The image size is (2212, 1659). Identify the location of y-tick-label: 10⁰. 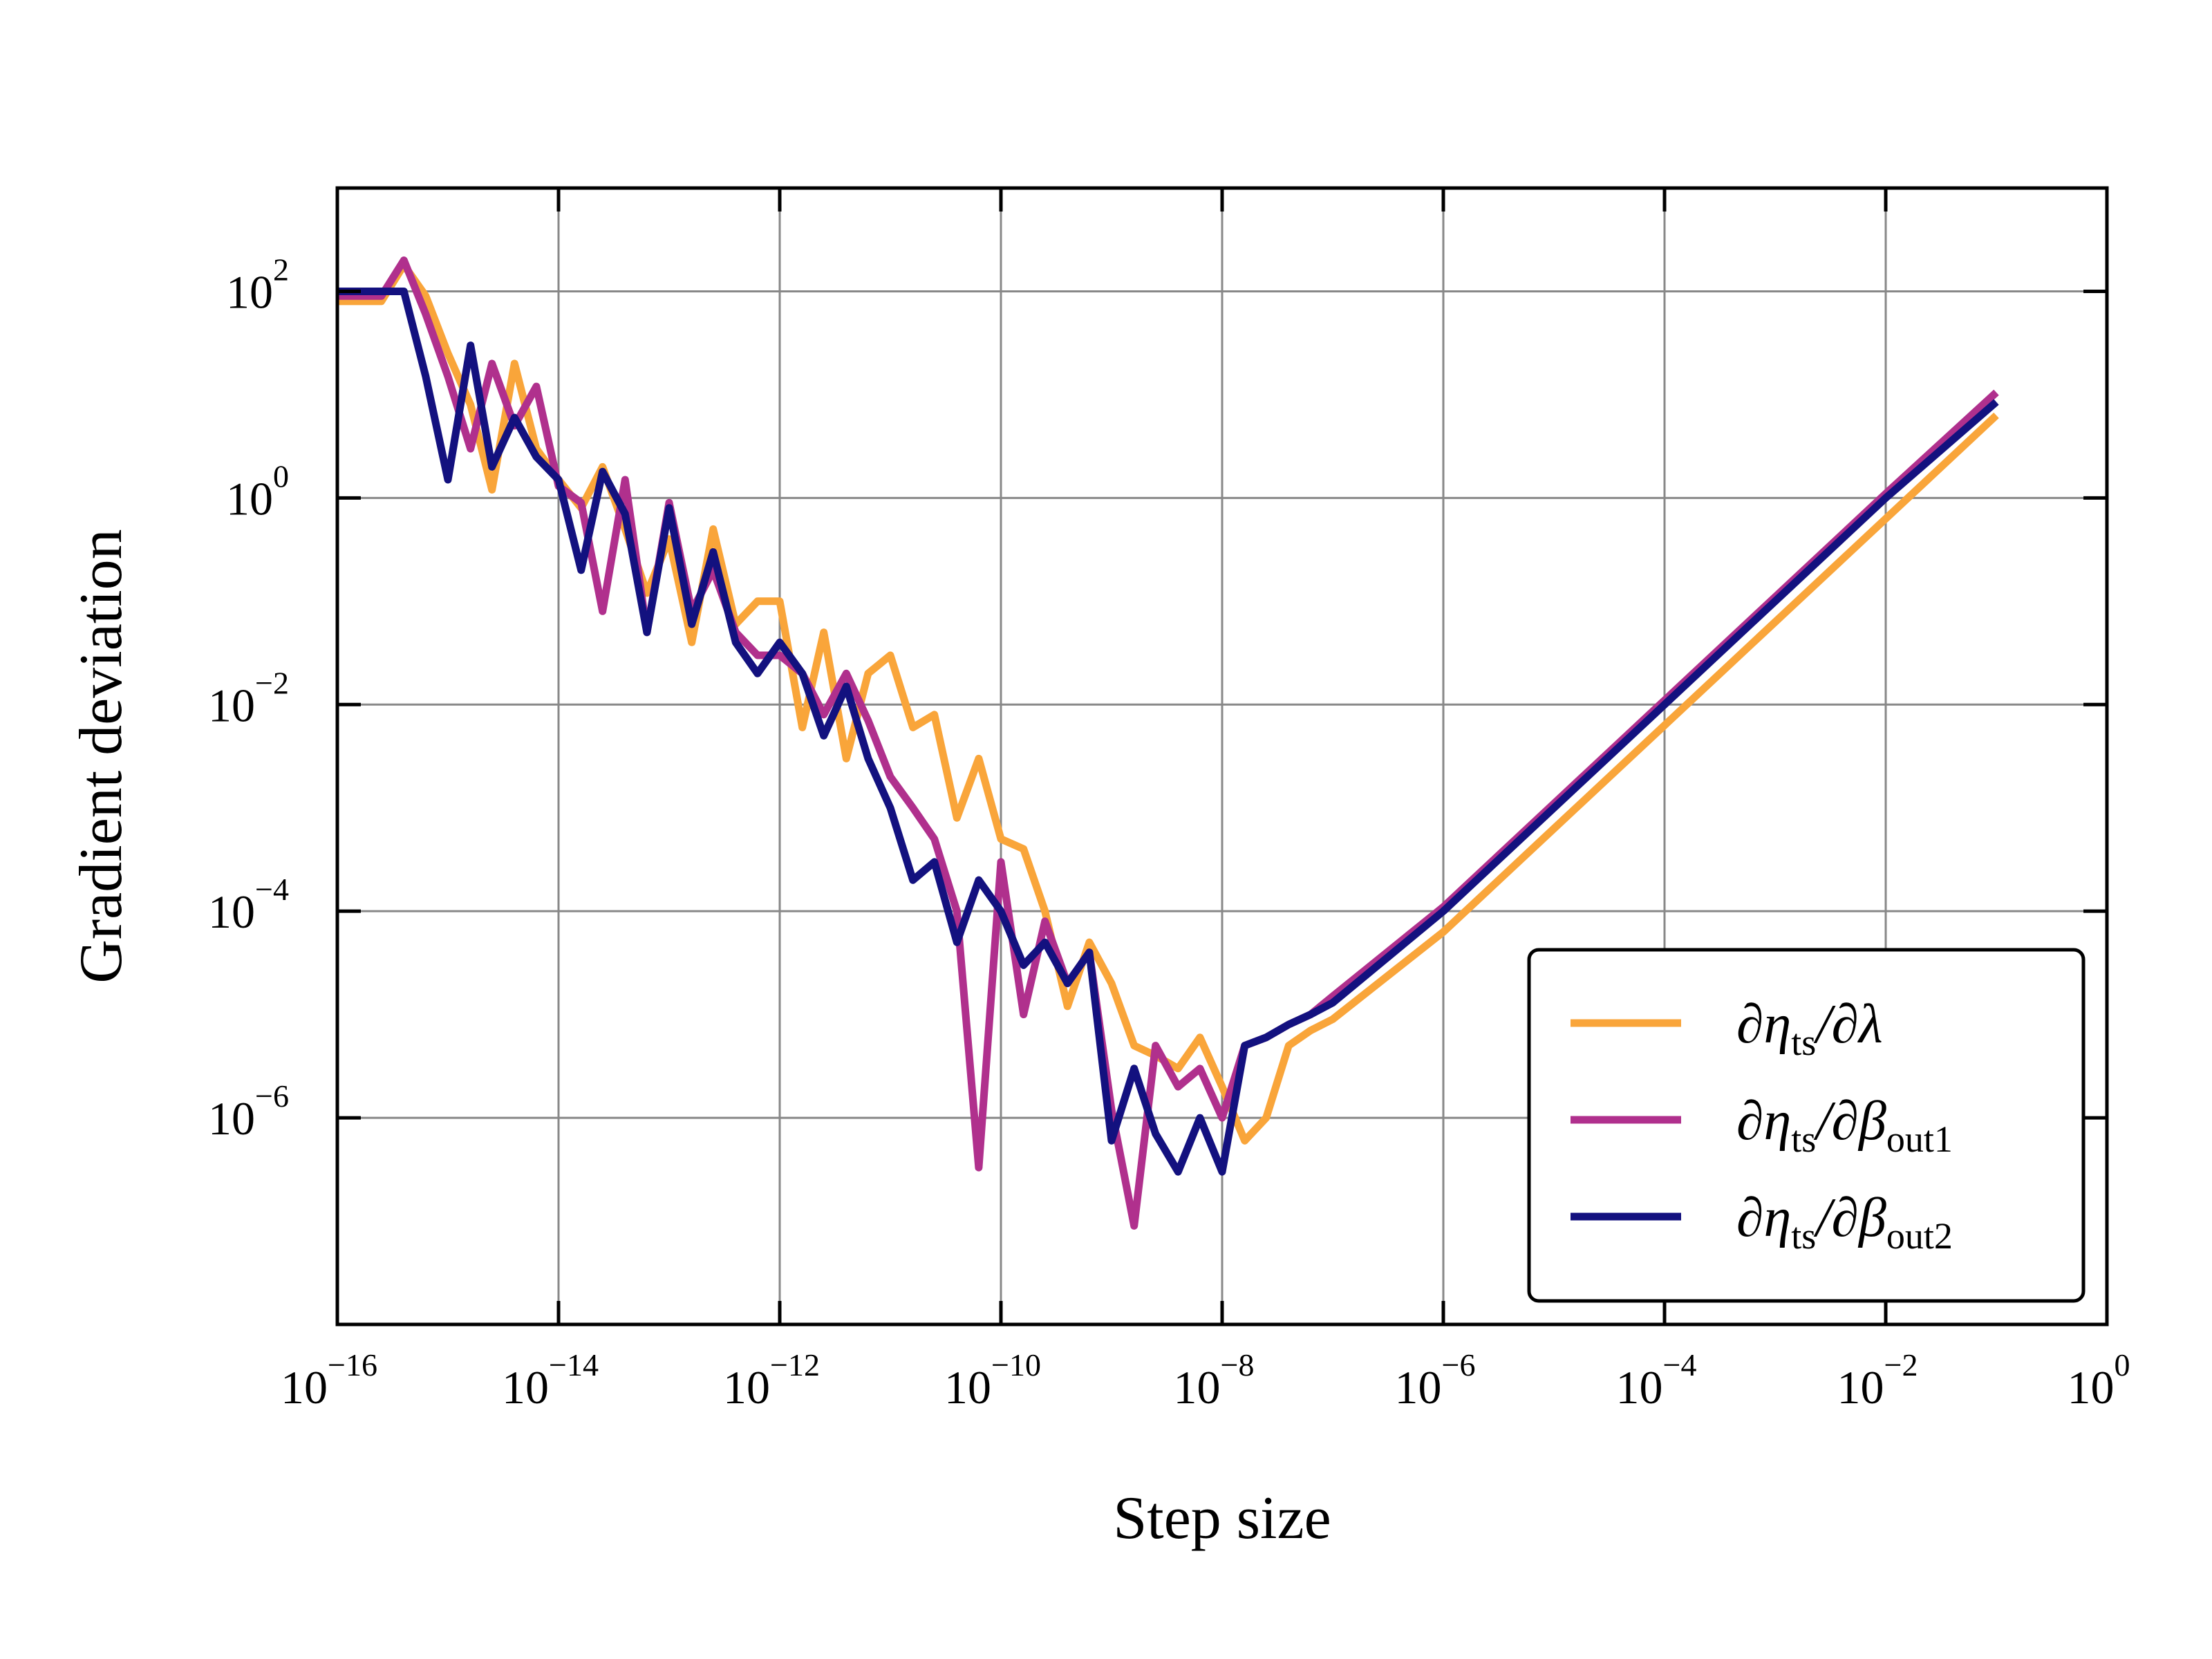
(257, 491).